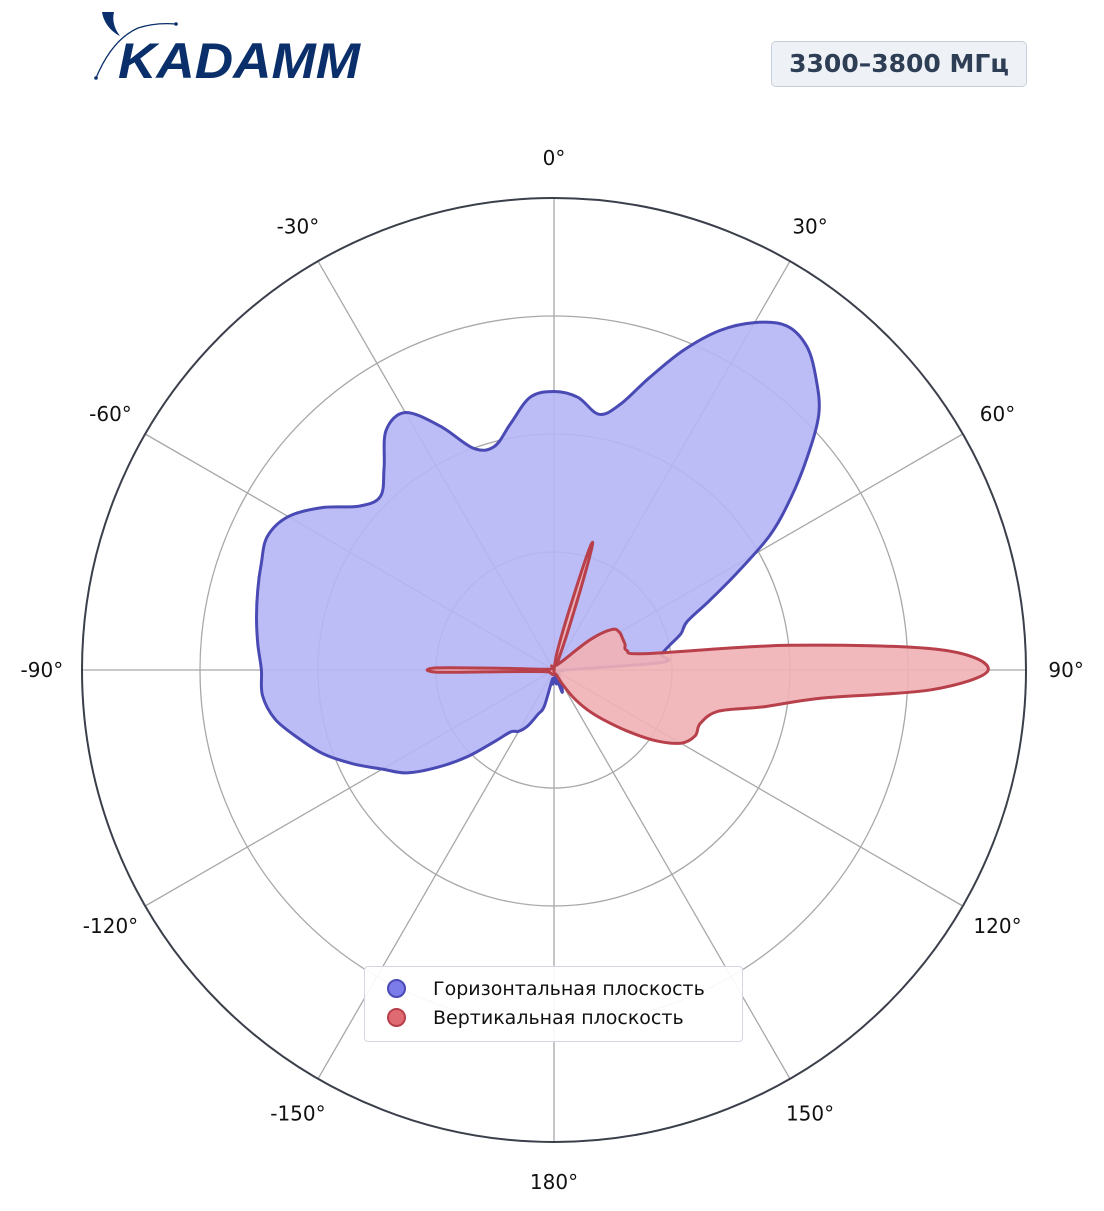 Image resolution: width=1104 pixels, height=1211 pixels. I want to click on series-vertical-plane, so click(707, 642).